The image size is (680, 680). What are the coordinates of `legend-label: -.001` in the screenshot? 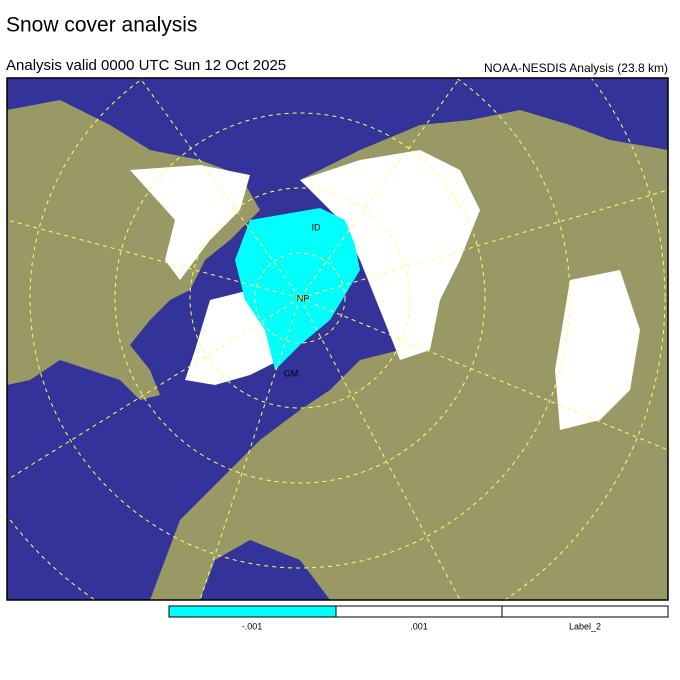 It's located at (252, 626).